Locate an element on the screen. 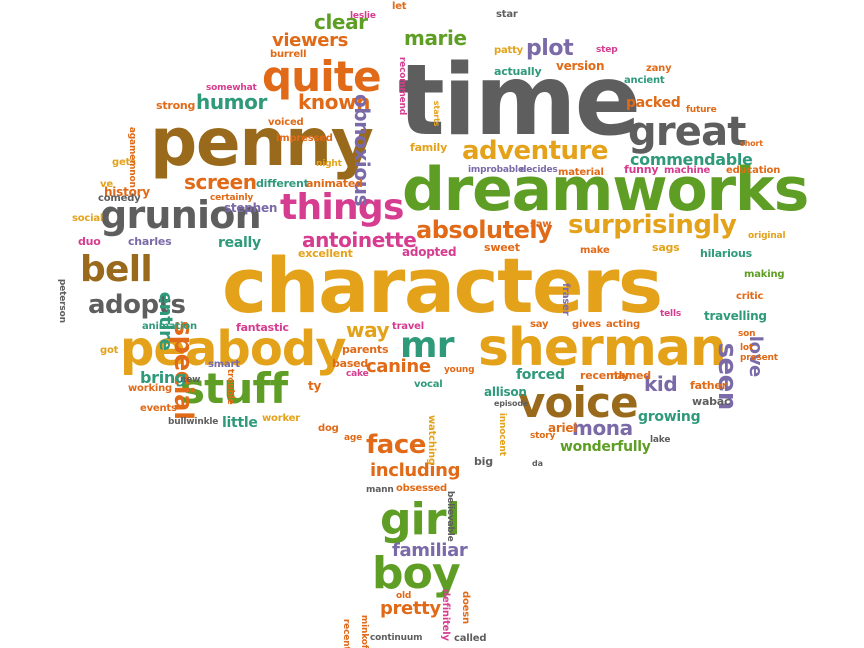  word-story: story is located at coordinates (543, 436).